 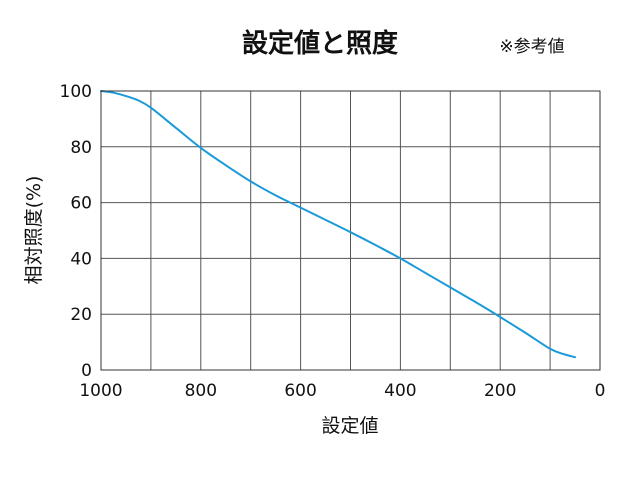 I want to click on y-tick-label: 80, so click(x=81, y=148).